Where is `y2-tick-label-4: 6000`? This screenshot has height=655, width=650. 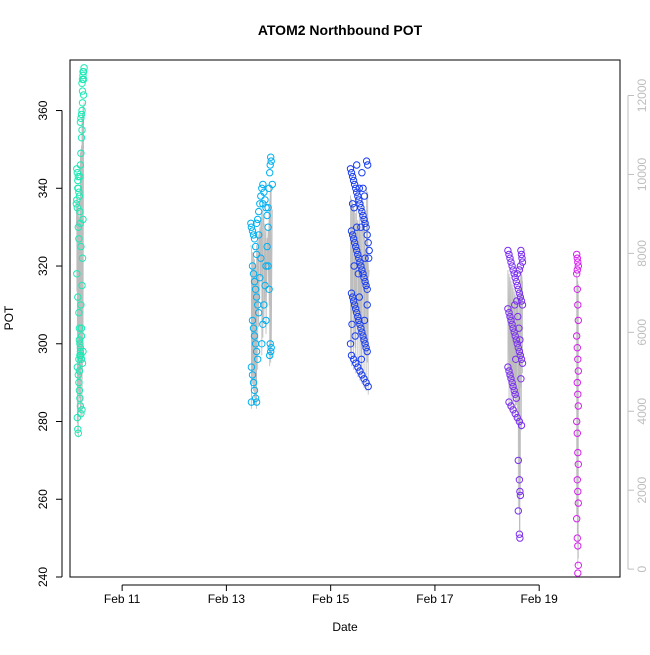
y2-tick-label-4: 6000 is located at coordinates (642, 332).